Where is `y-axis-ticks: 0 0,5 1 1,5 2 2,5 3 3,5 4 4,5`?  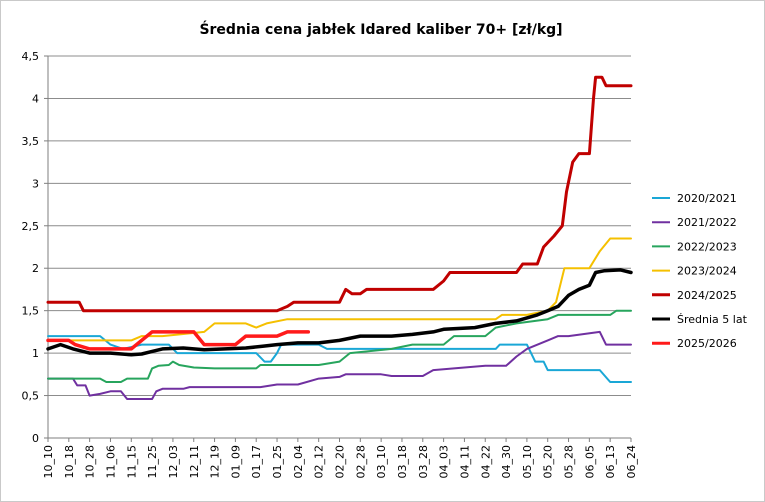 y-axis-ticks: 0 0,5 1 1,5 2 2,5 3 3,5 4 4,5 is located at coordinates (35, 247).